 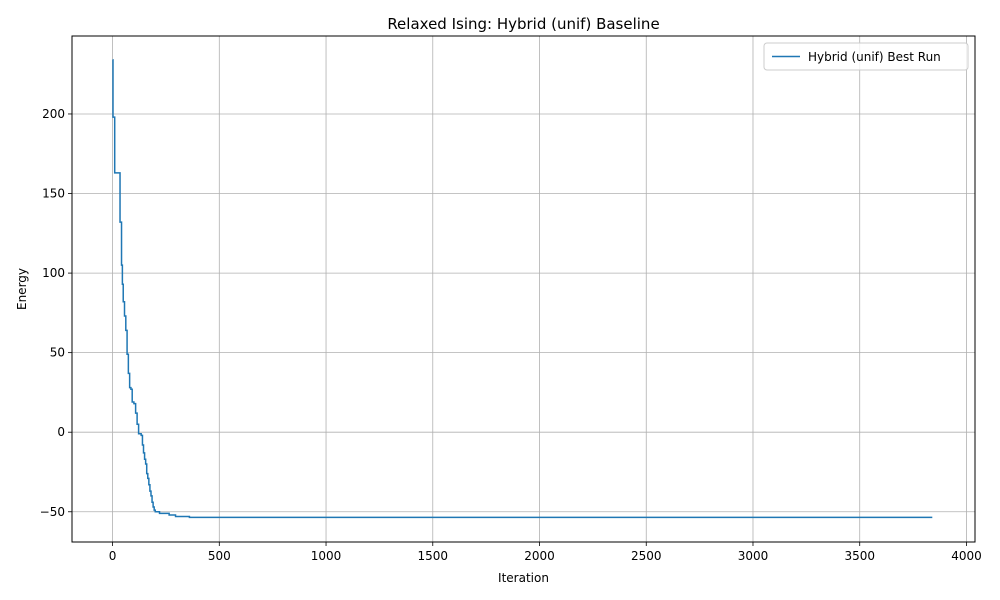 I want to click on x-axis-label: Iteration, so click(x=523, y=578).